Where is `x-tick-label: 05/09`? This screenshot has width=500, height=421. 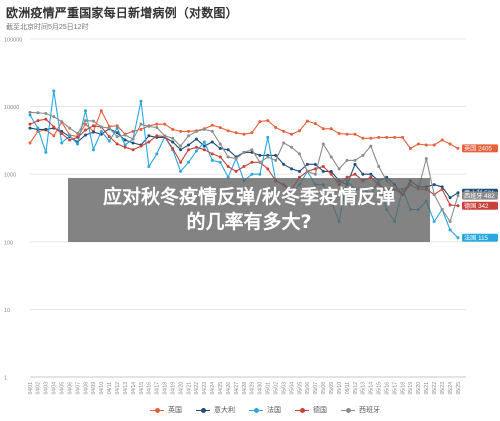 x-tick-label: 05/09 is located at coordinates (332, 388).